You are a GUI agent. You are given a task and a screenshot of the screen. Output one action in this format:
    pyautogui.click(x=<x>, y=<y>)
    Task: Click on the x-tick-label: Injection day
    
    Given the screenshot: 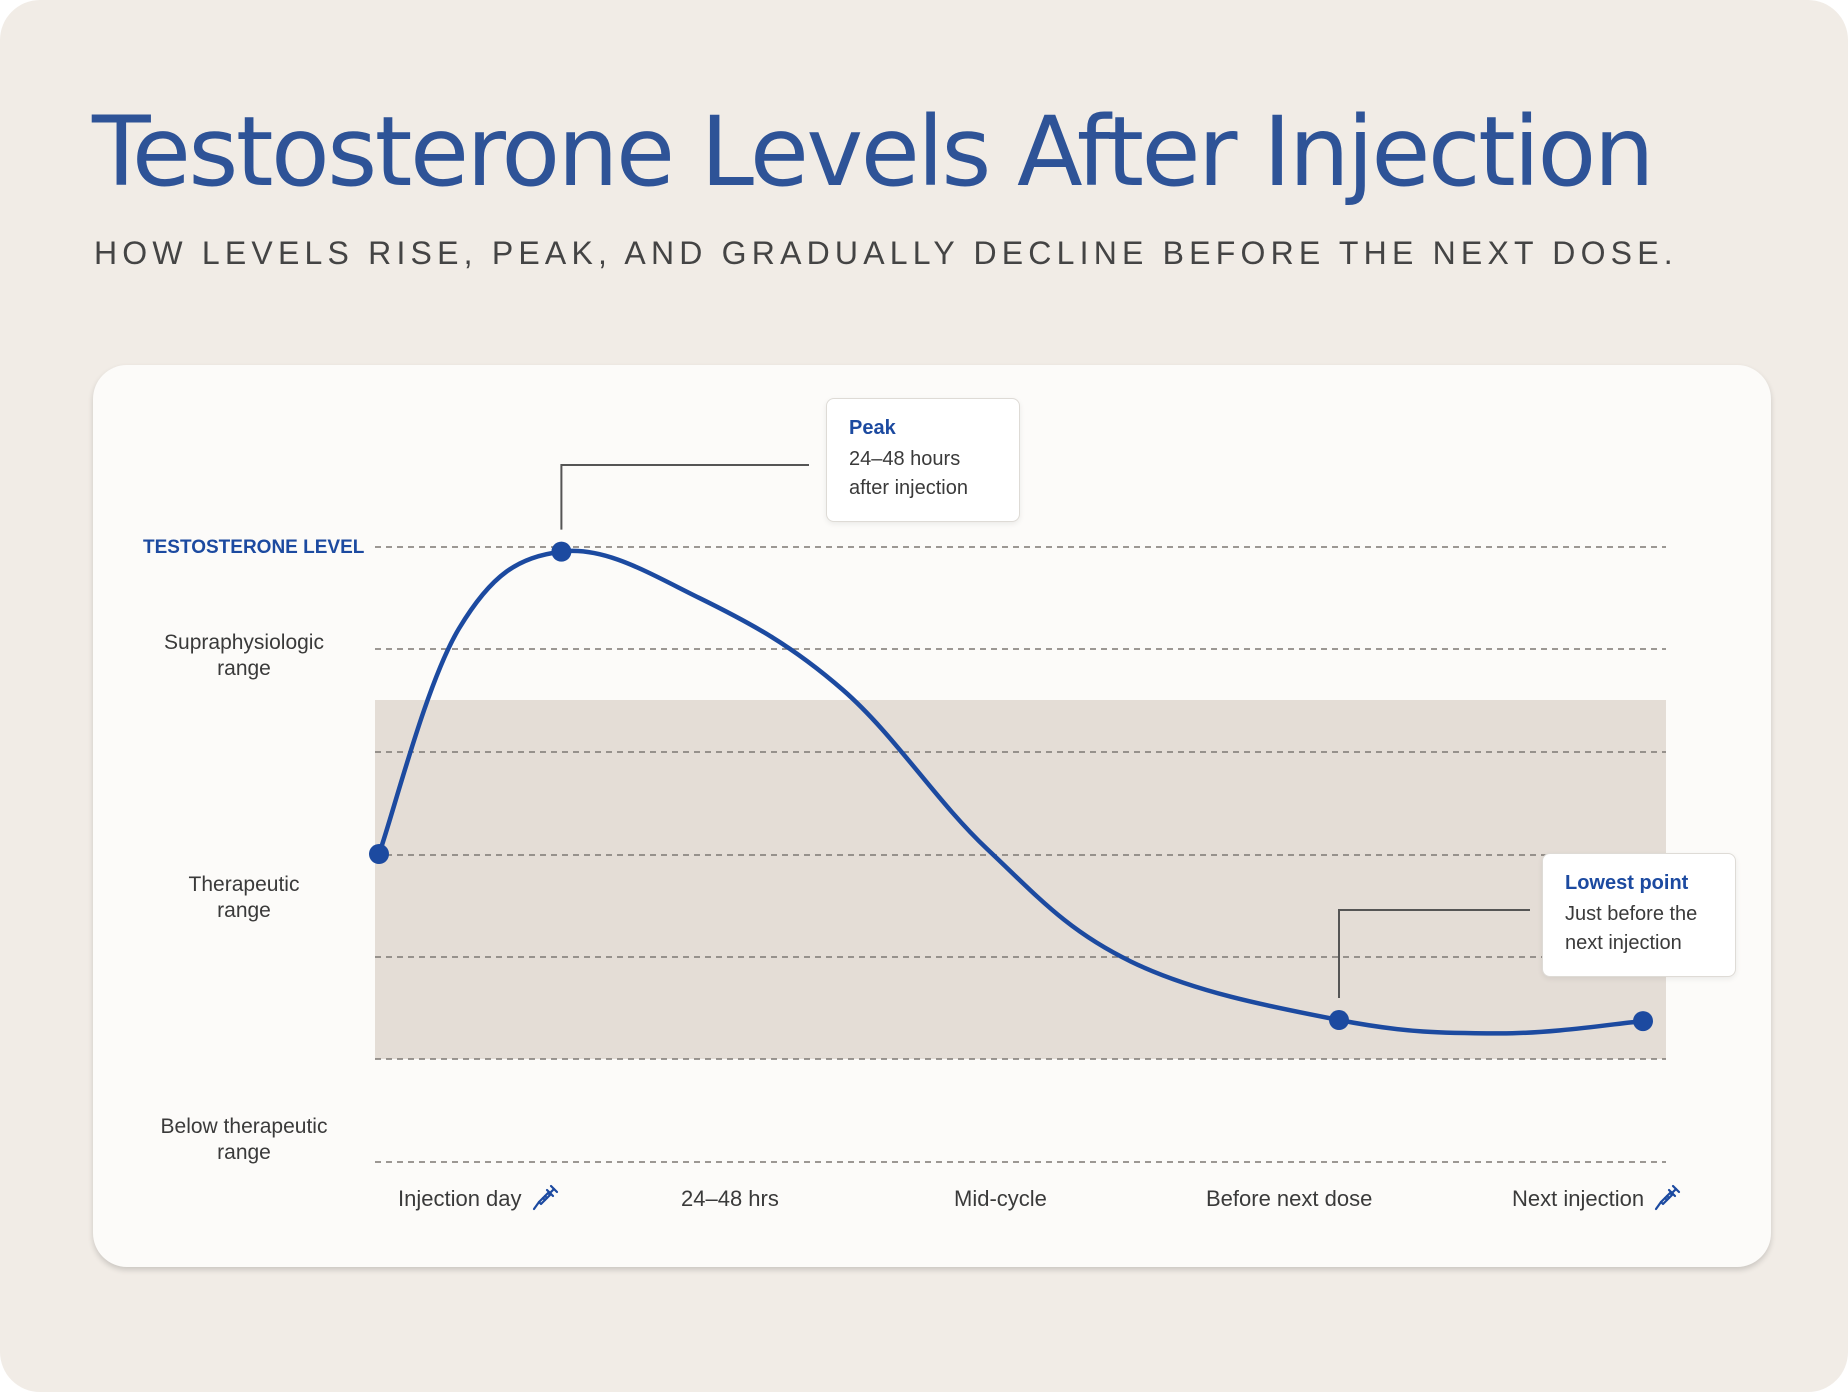 What is the action you would take?
    pyautogui.click(x=460, y=1198)
    